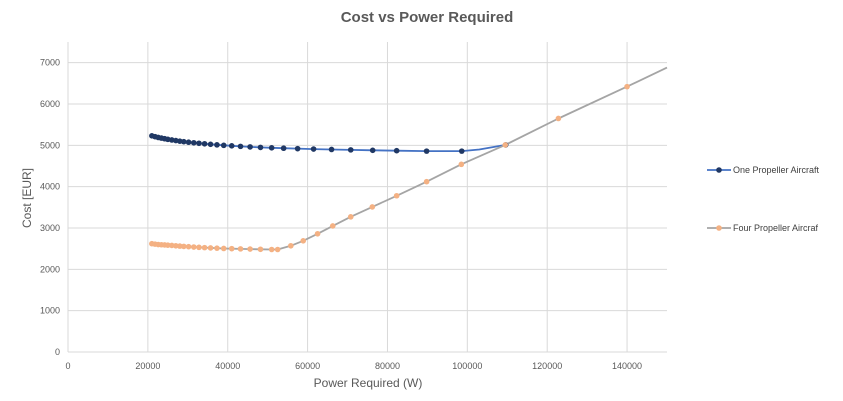 The height and width of the screenshot is (401, 843). Describe the element at coordinates (50, 311) in the screenshot. I see `y-tick-label: 1000` at that location.